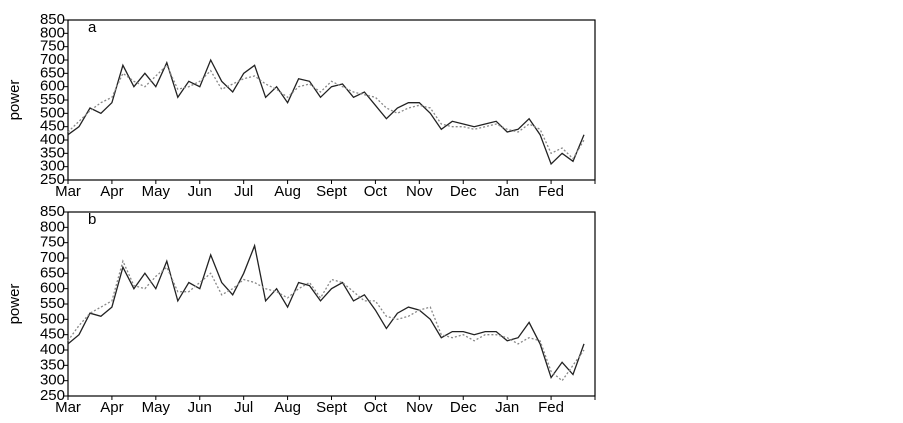 This screenshot has width=903, height=423. What do you see at coordinates (92, 219) in the screenshot?
I see `panel-label: b` at bounding box center [92, 219].